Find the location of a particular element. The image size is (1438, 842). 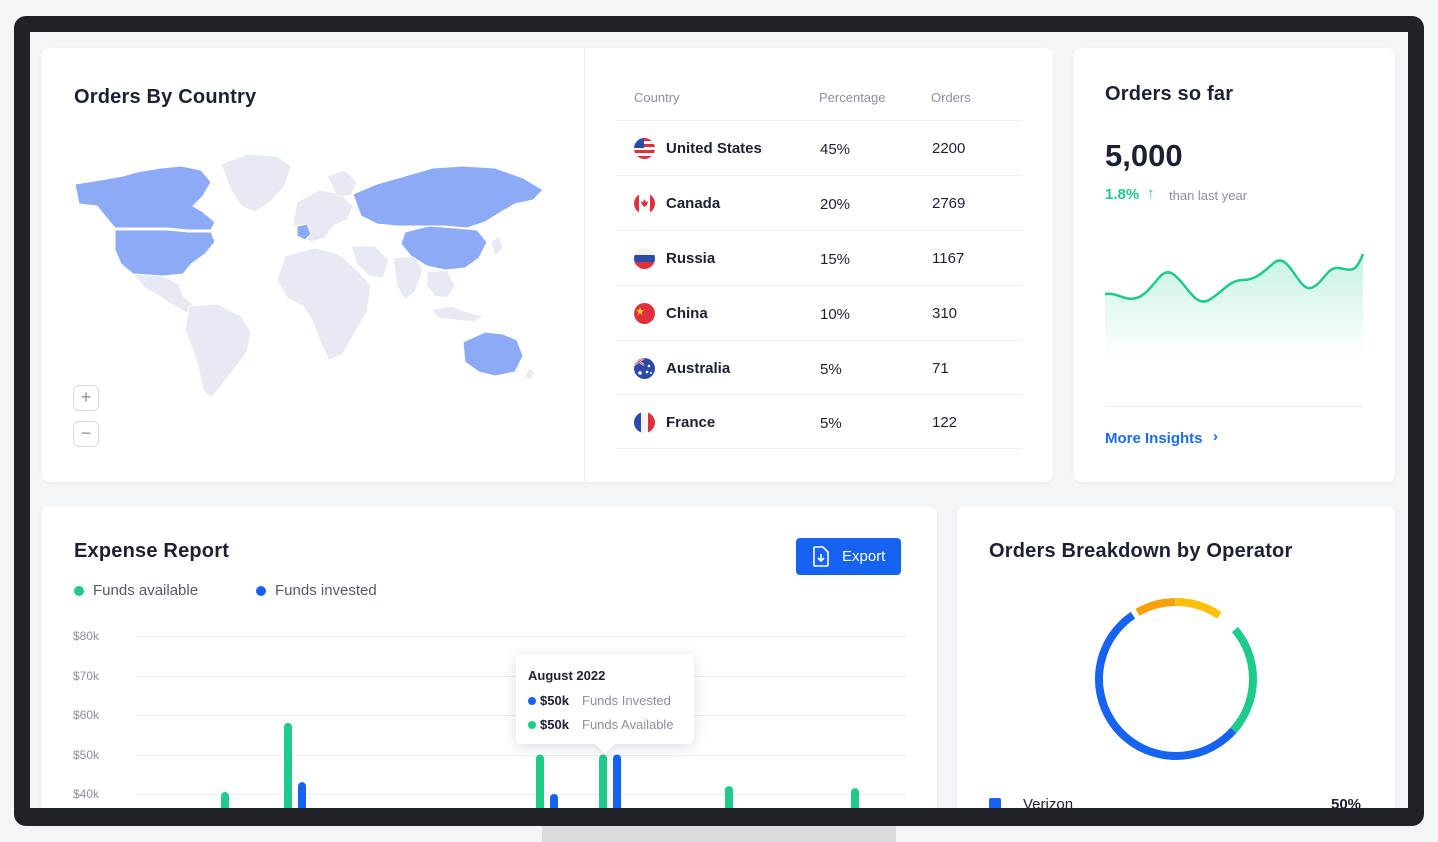

expense-bars is located at coordinates (540, 765).